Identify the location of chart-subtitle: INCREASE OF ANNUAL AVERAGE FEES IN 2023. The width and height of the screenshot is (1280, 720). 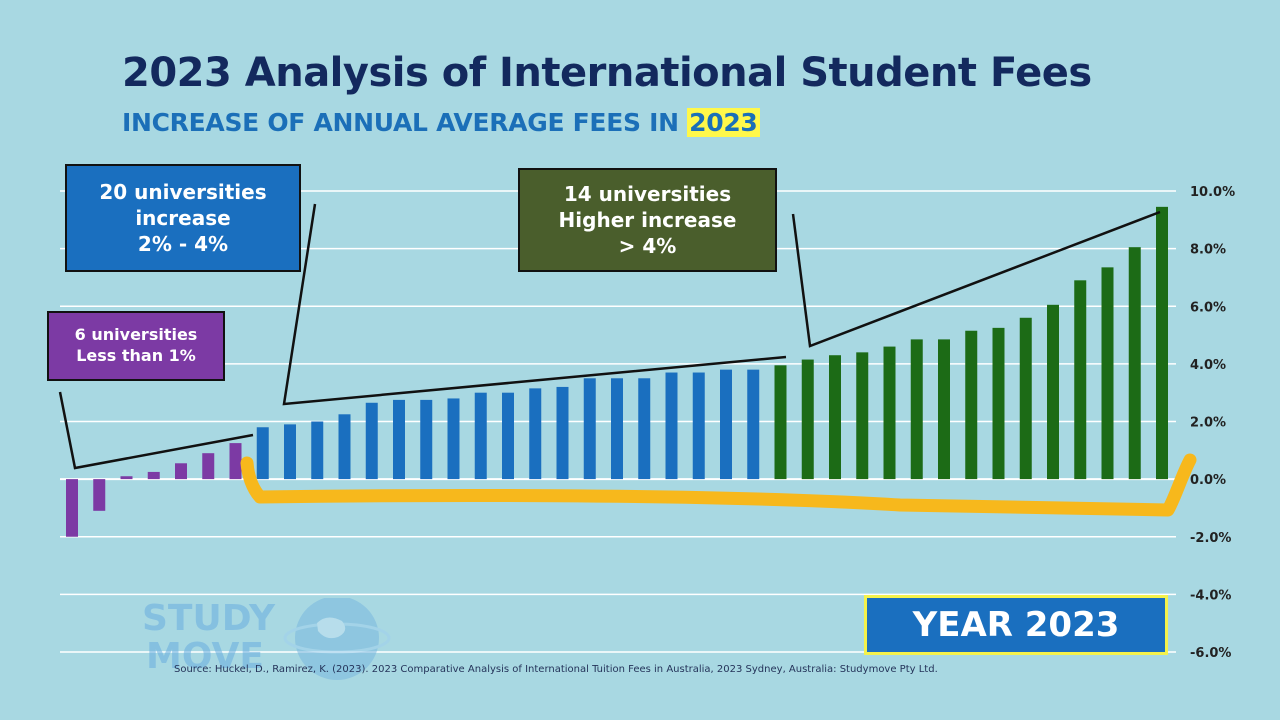
(441, 122).